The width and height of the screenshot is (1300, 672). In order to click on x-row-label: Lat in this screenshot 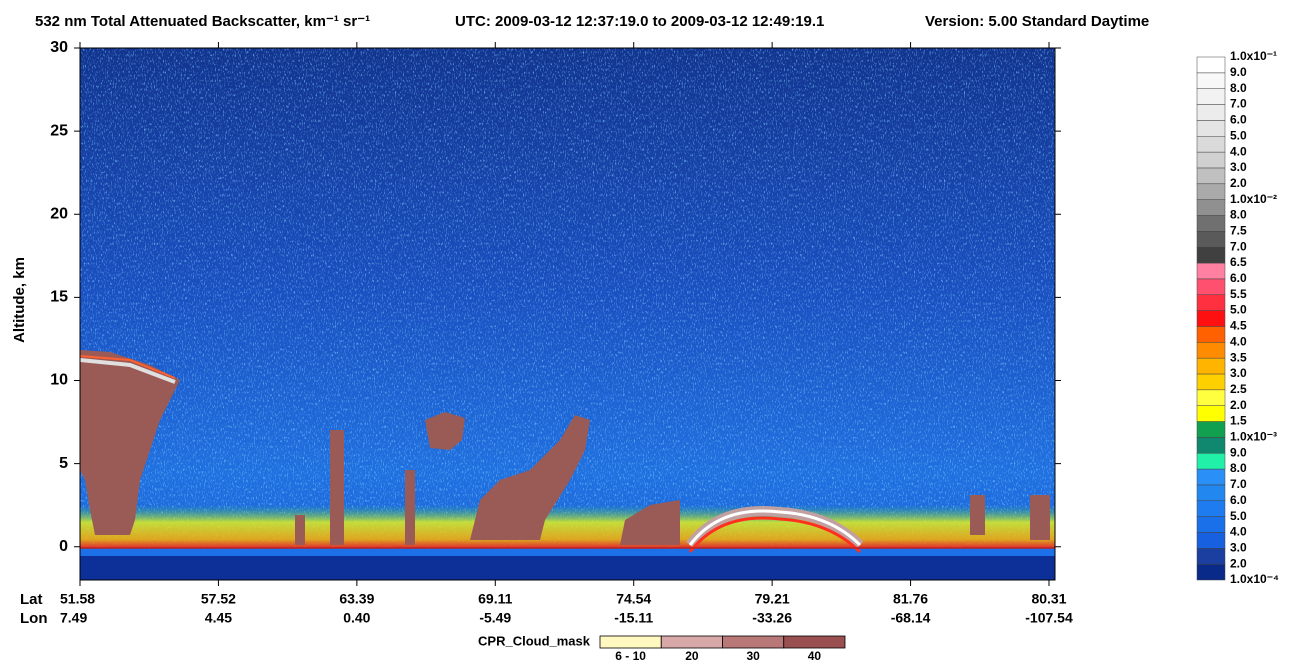, I will do `click(31, 599)`.